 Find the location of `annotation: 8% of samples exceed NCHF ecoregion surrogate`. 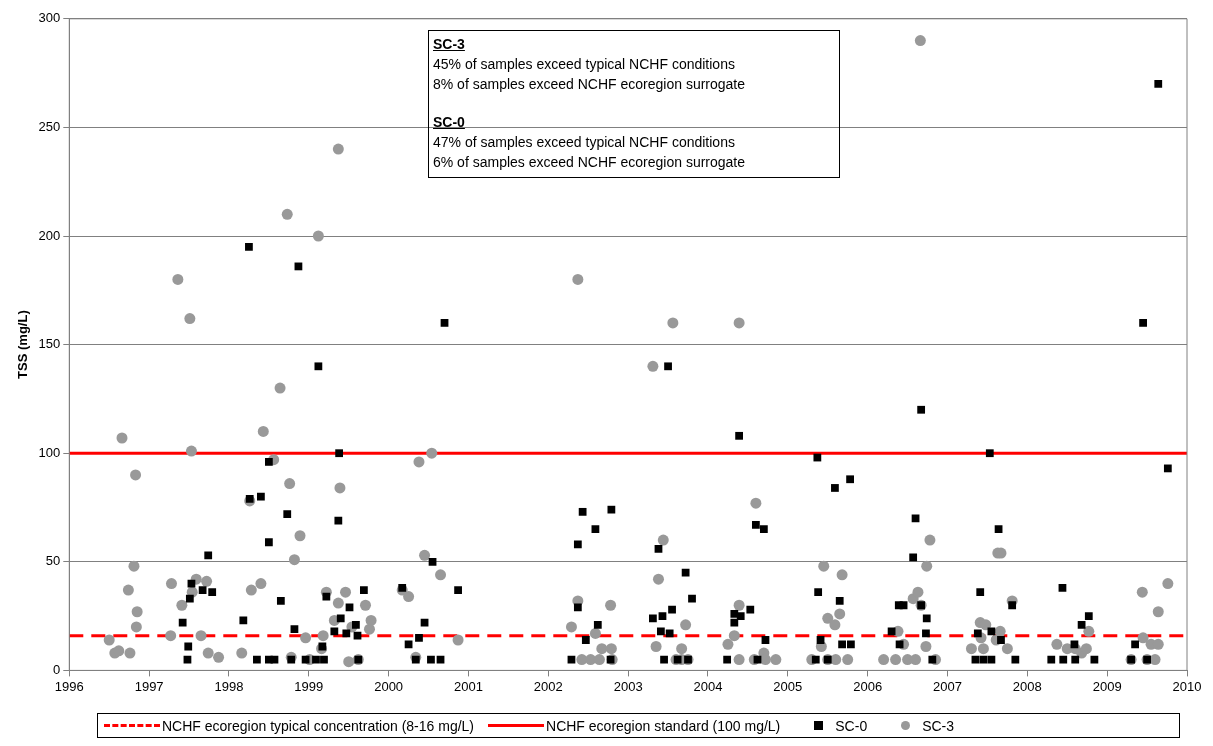

annotation: 8% of samples exceed NCHF ecoregion surrogate is located at coordinates (590, 84).